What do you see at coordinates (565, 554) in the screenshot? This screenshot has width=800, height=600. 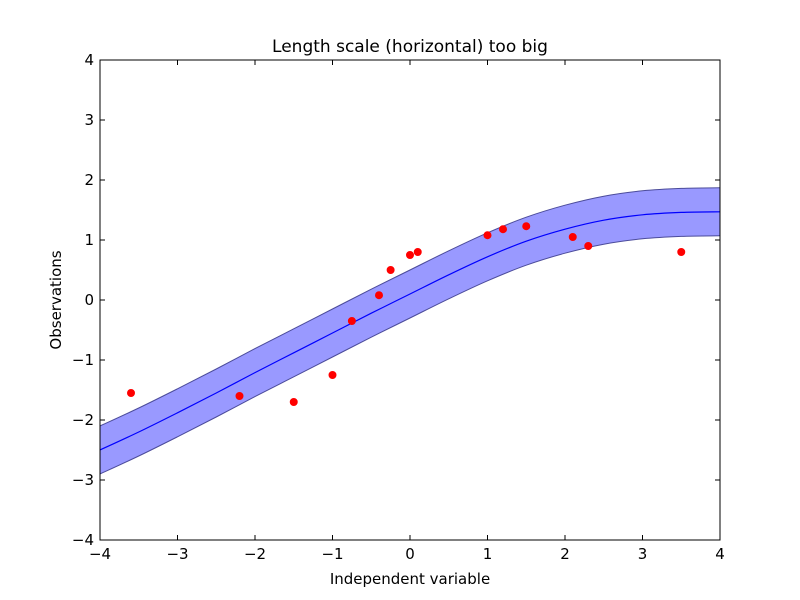 I see `x-tick-label: 2` at bounding box center [565, 554].